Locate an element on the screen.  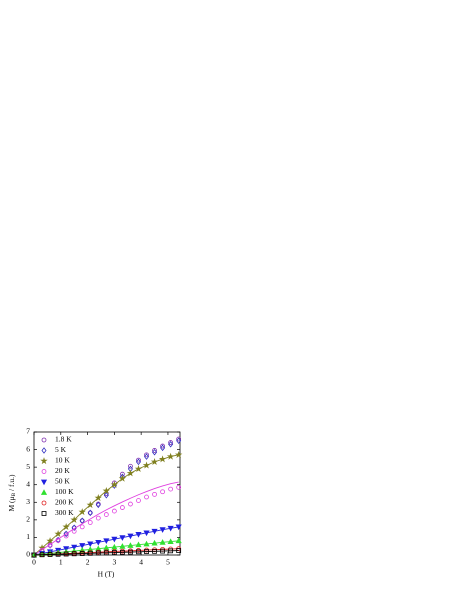
y-tick-label: 5 is located at coordinates (28, 466).